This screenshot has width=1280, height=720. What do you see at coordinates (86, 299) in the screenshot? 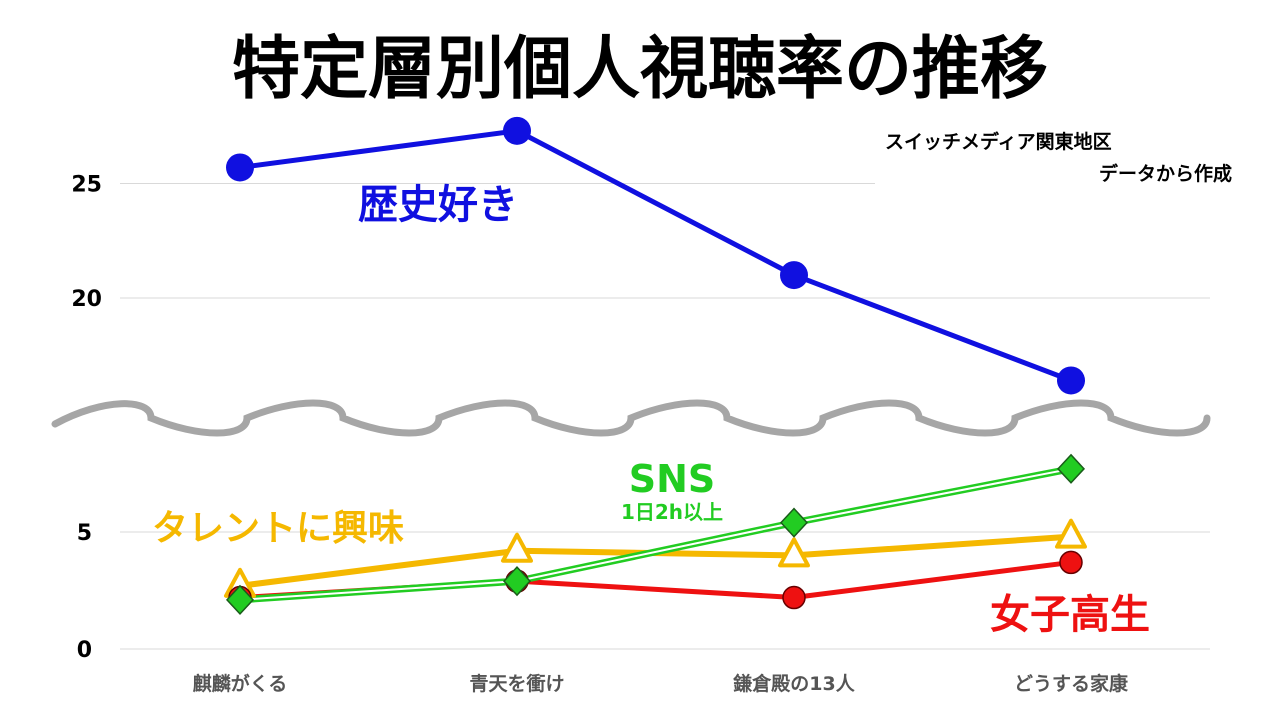
I see `y-tick-label: 20` at bounding box center [86, 299].